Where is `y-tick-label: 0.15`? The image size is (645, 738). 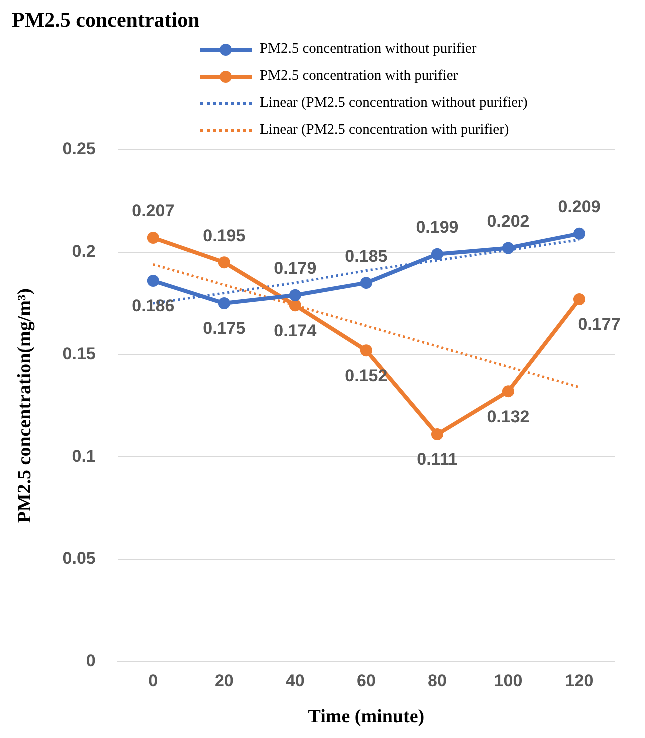 y-tick-label: 0.15 is located at coordinates (79, 354).